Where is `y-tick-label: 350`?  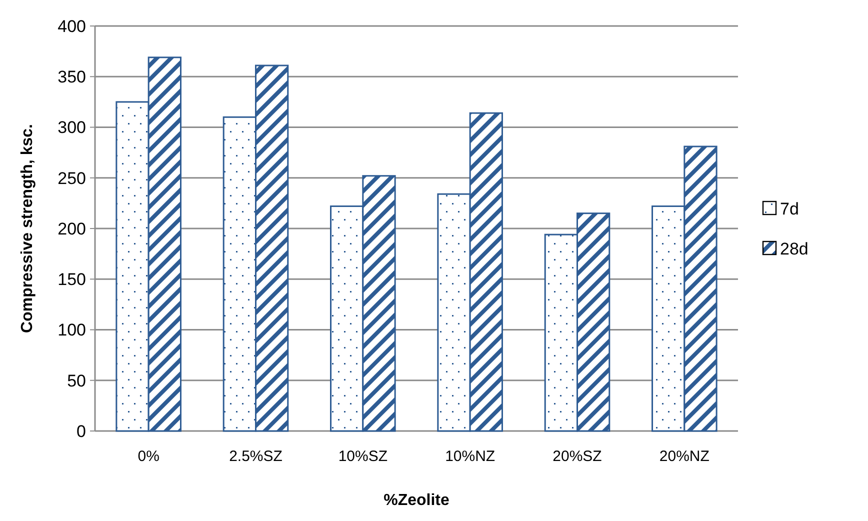 y-tick-label: 350 is located at coordinates (72, 77).